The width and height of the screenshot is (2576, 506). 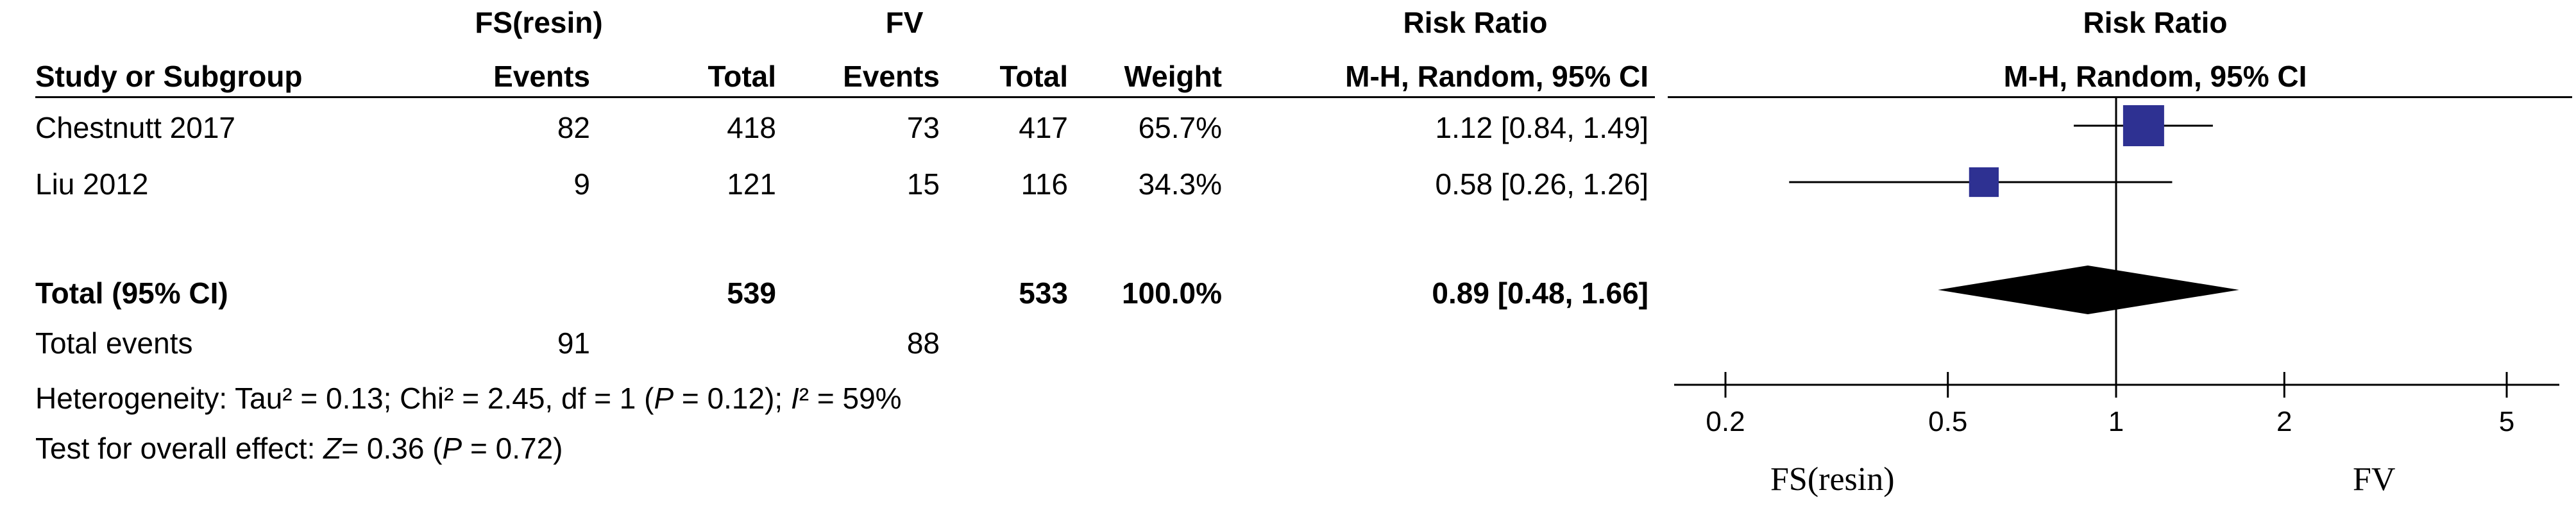 I want to click on total2-column-header: Total, so click(x=1033, y=77).